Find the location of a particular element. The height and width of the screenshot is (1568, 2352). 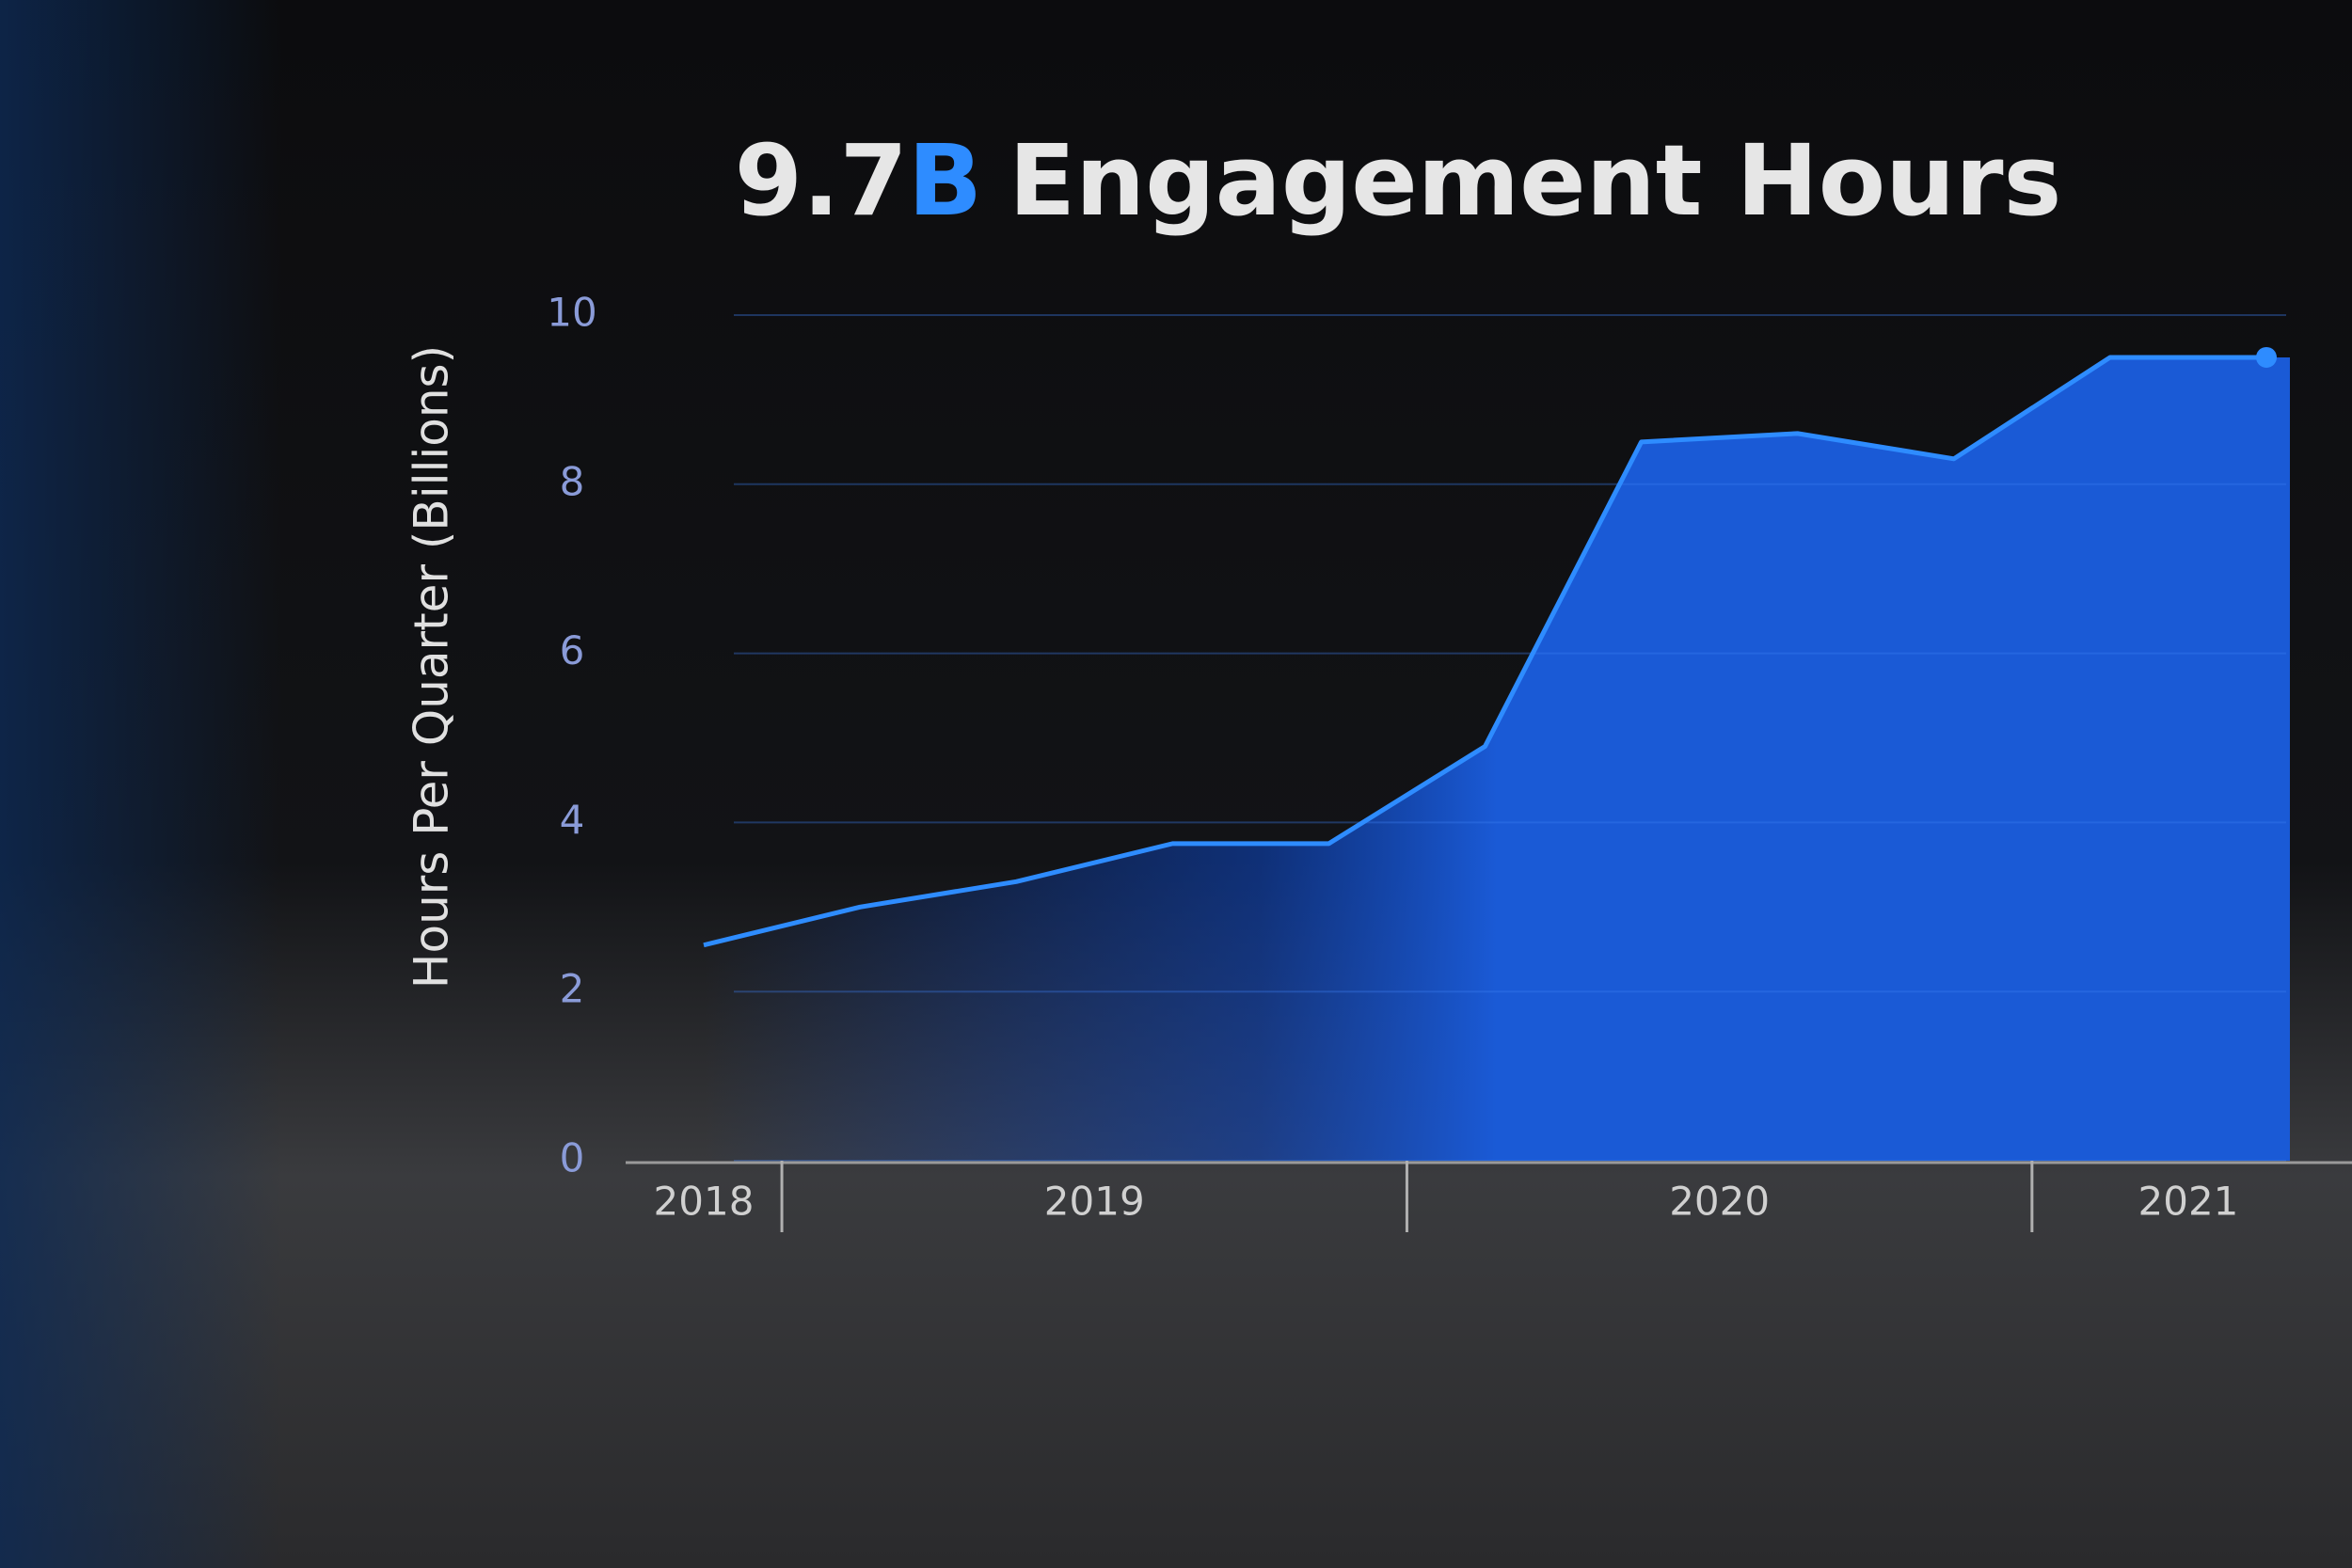

y-axis-title: Hours Per Quarter (Billions) is located at coordinates (432, 667).